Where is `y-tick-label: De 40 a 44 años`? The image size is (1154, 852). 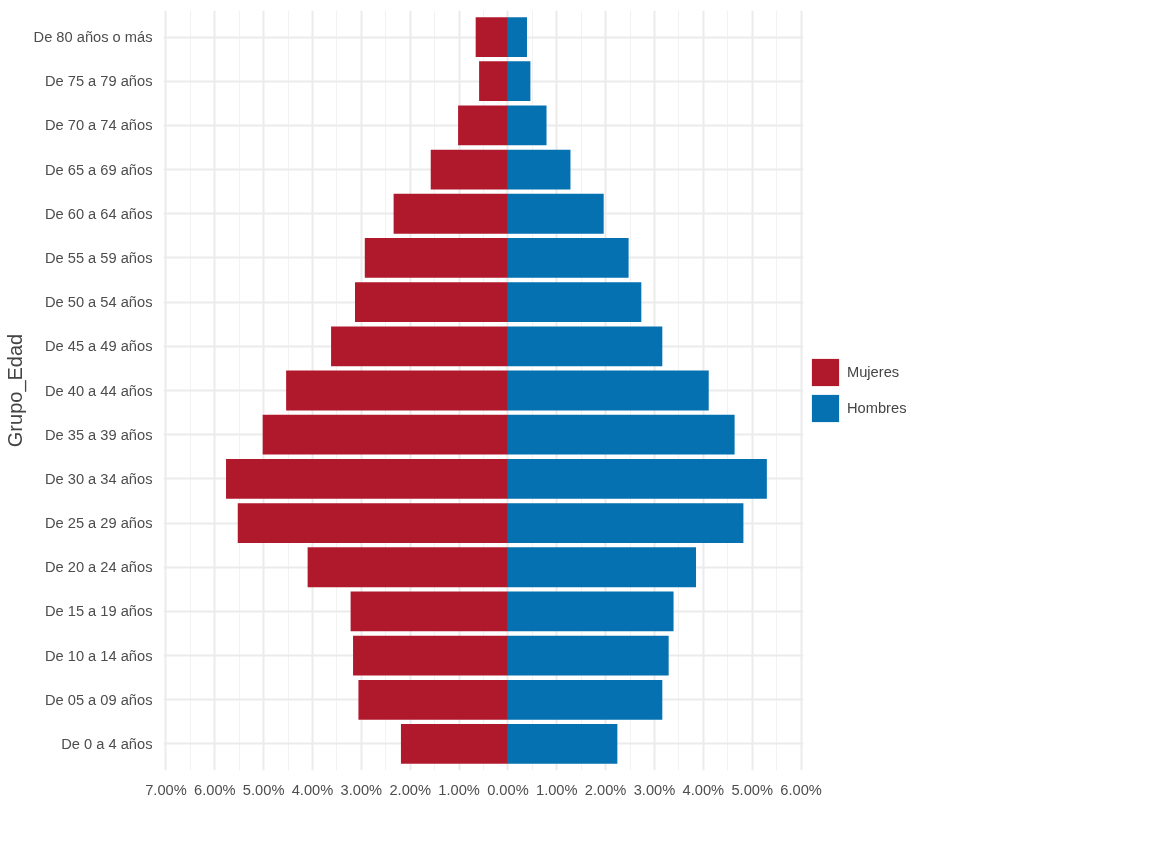 y-tick-label: De 40 a 44 años is located at coordinates (98, 390).